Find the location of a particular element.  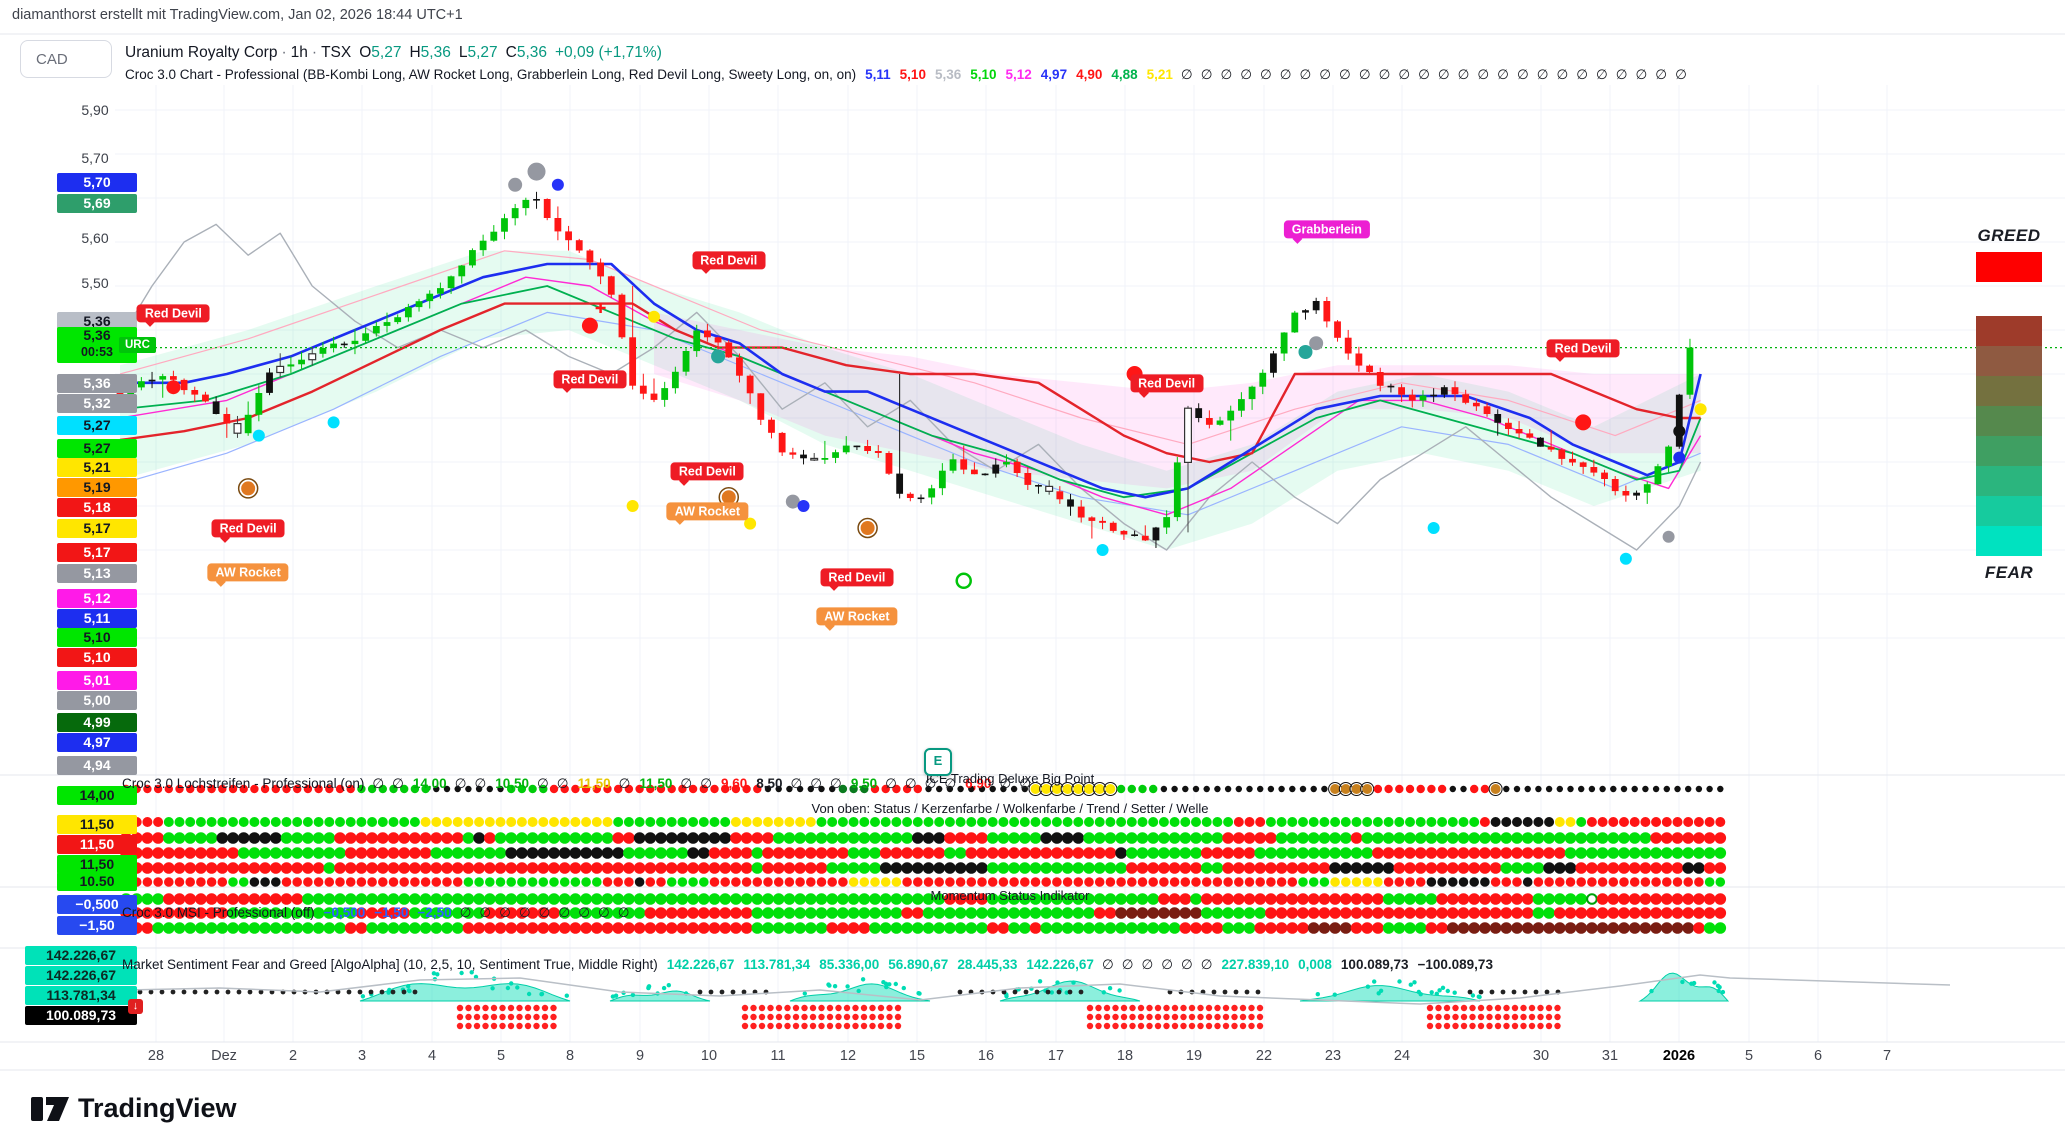

tradingview-logo: TradingView is located at coordinates (132, 1108).